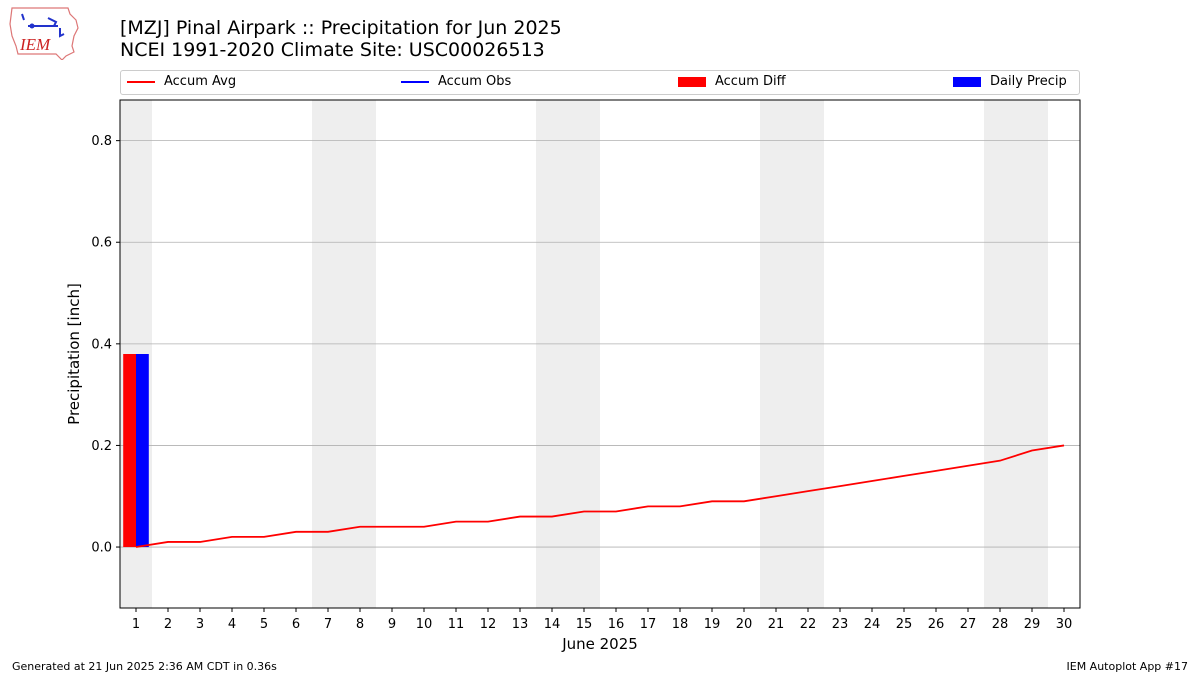 This screenshot has height=675, width=1200. I want to click on y-tick-label: 0.8, so click(101, 141).